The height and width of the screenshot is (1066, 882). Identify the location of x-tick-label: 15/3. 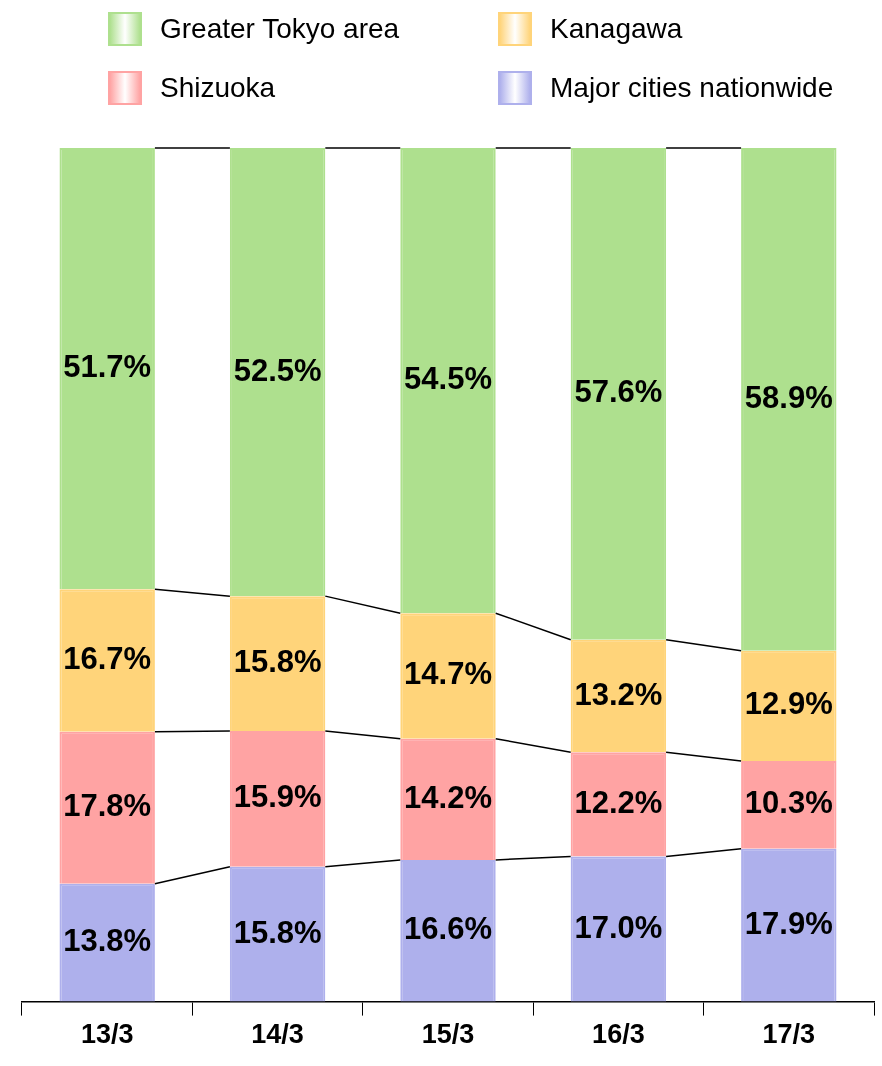
(448, 1034).